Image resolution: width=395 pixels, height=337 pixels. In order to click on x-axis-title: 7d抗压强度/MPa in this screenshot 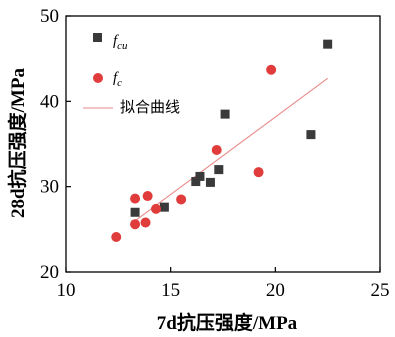, I will do `click(227, 322)`.